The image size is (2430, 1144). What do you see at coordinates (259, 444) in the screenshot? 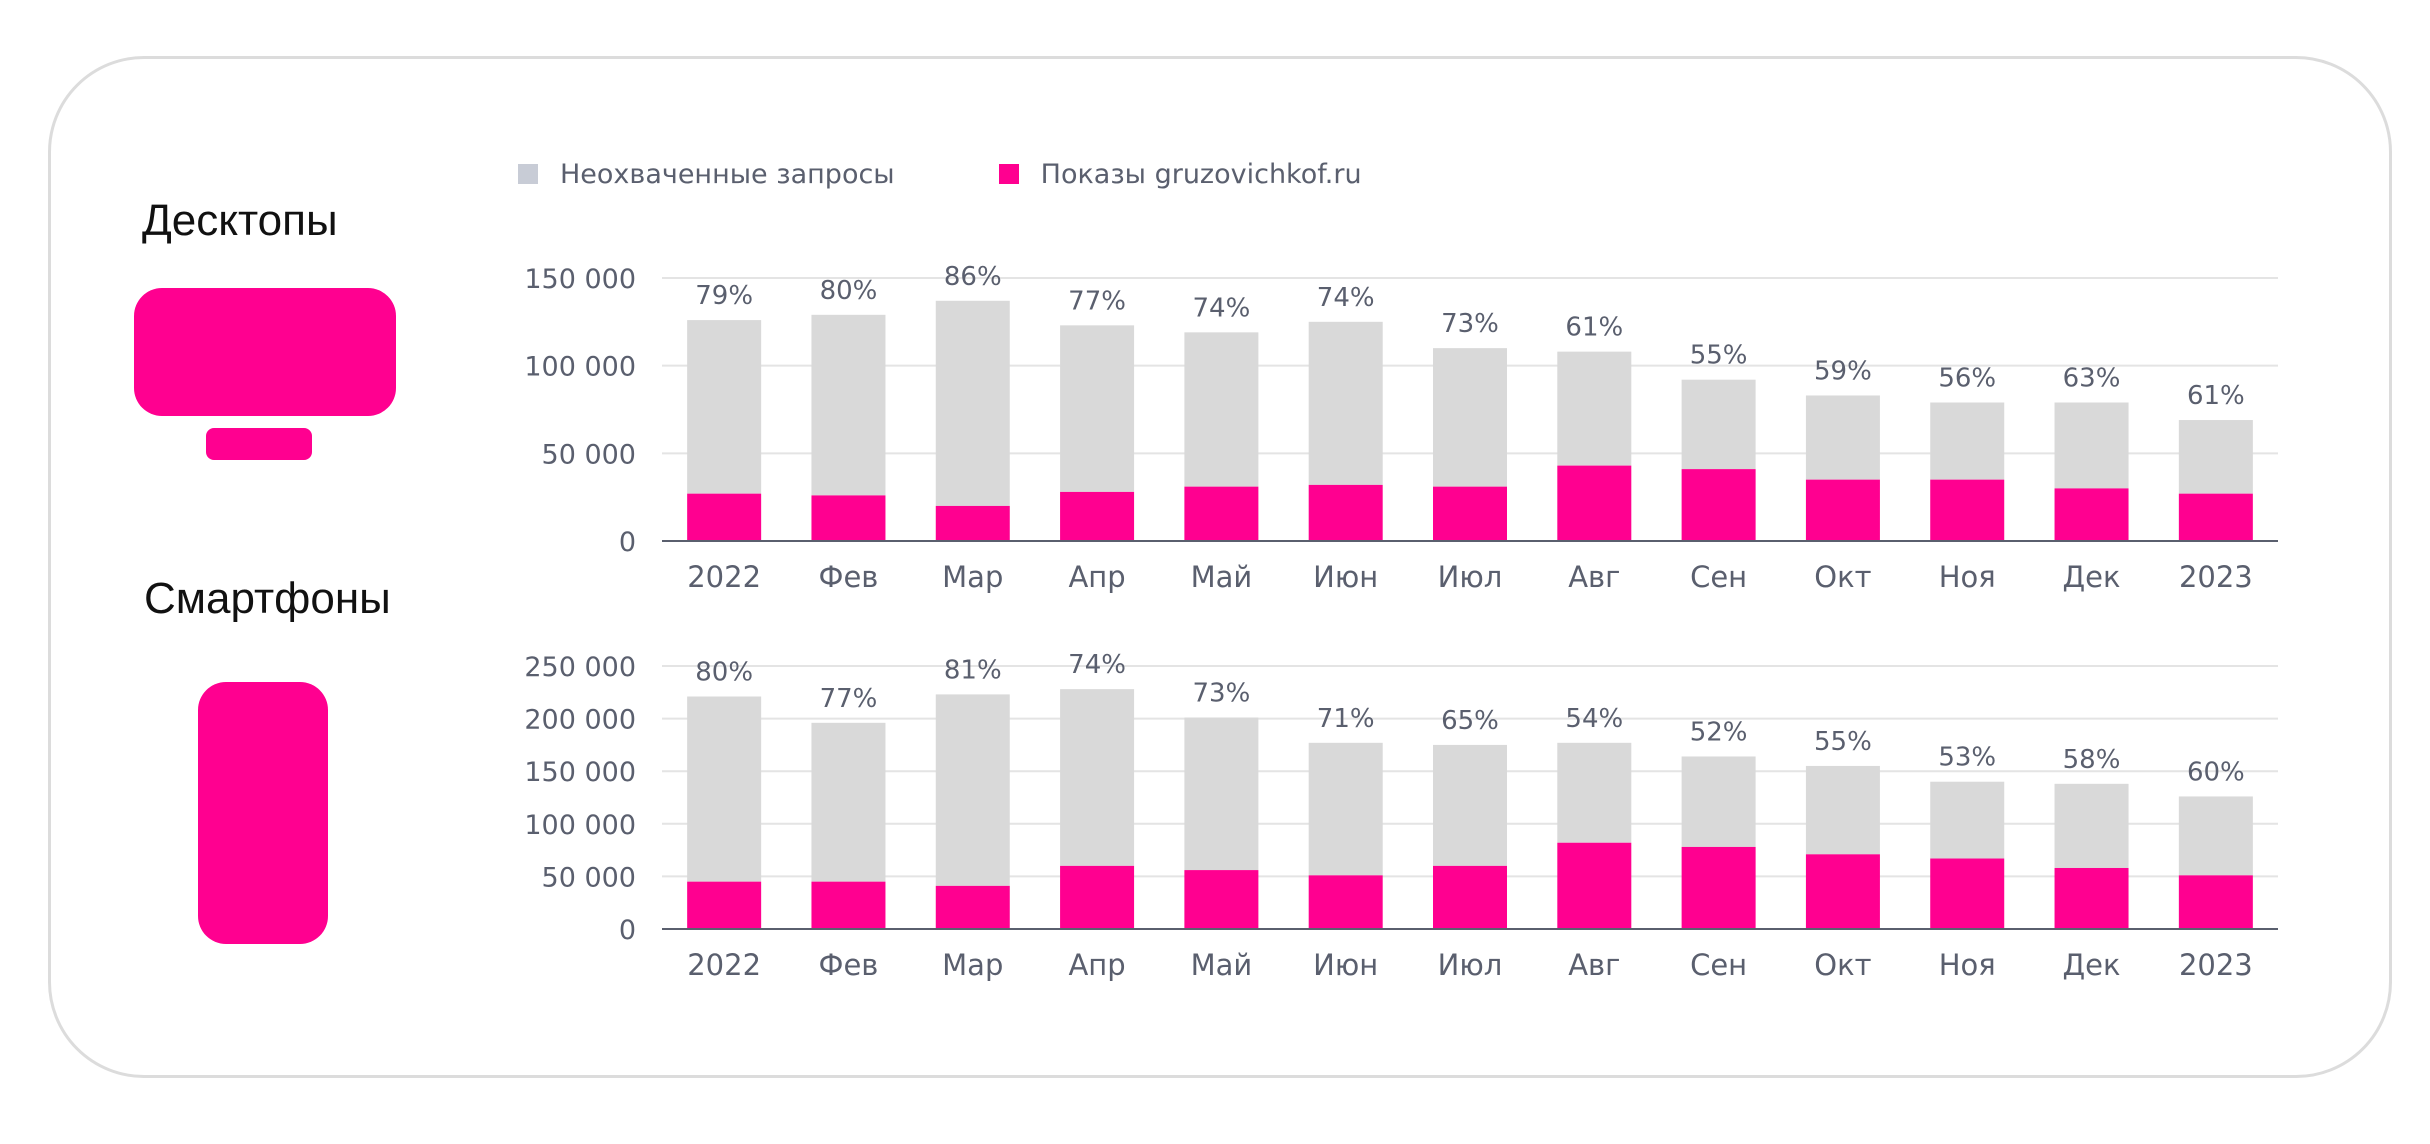
I see `monitor-stand` at bounding box center [259, 444].